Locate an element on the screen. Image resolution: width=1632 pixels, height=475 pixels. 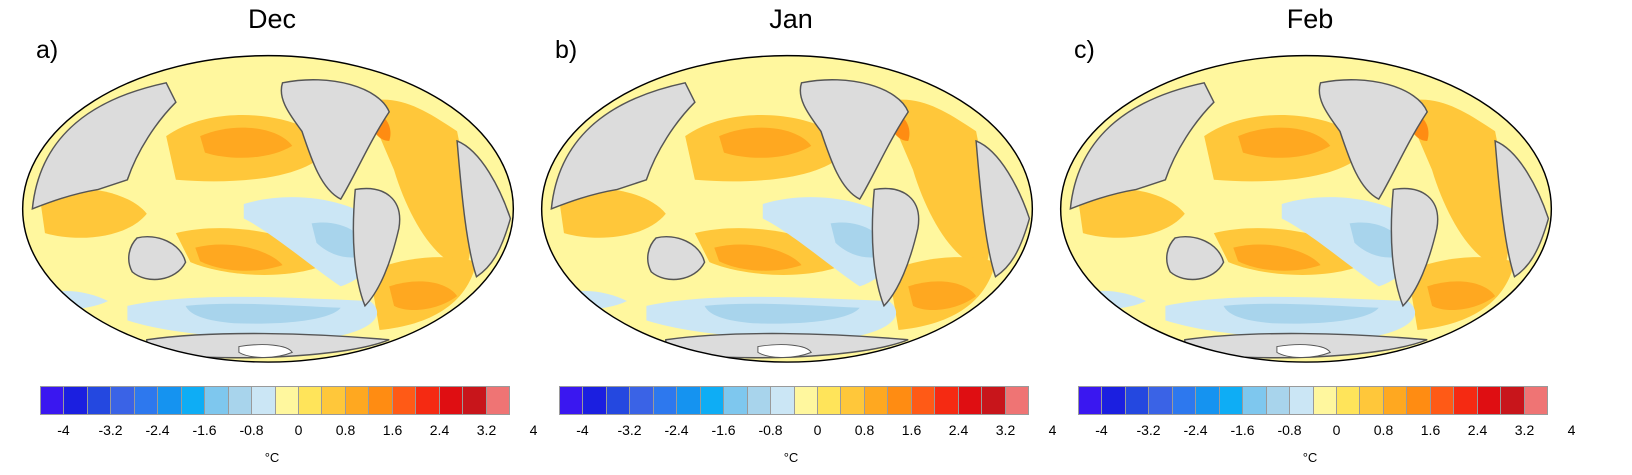
panel-letter: c) is located at coordinates (1084, 50).